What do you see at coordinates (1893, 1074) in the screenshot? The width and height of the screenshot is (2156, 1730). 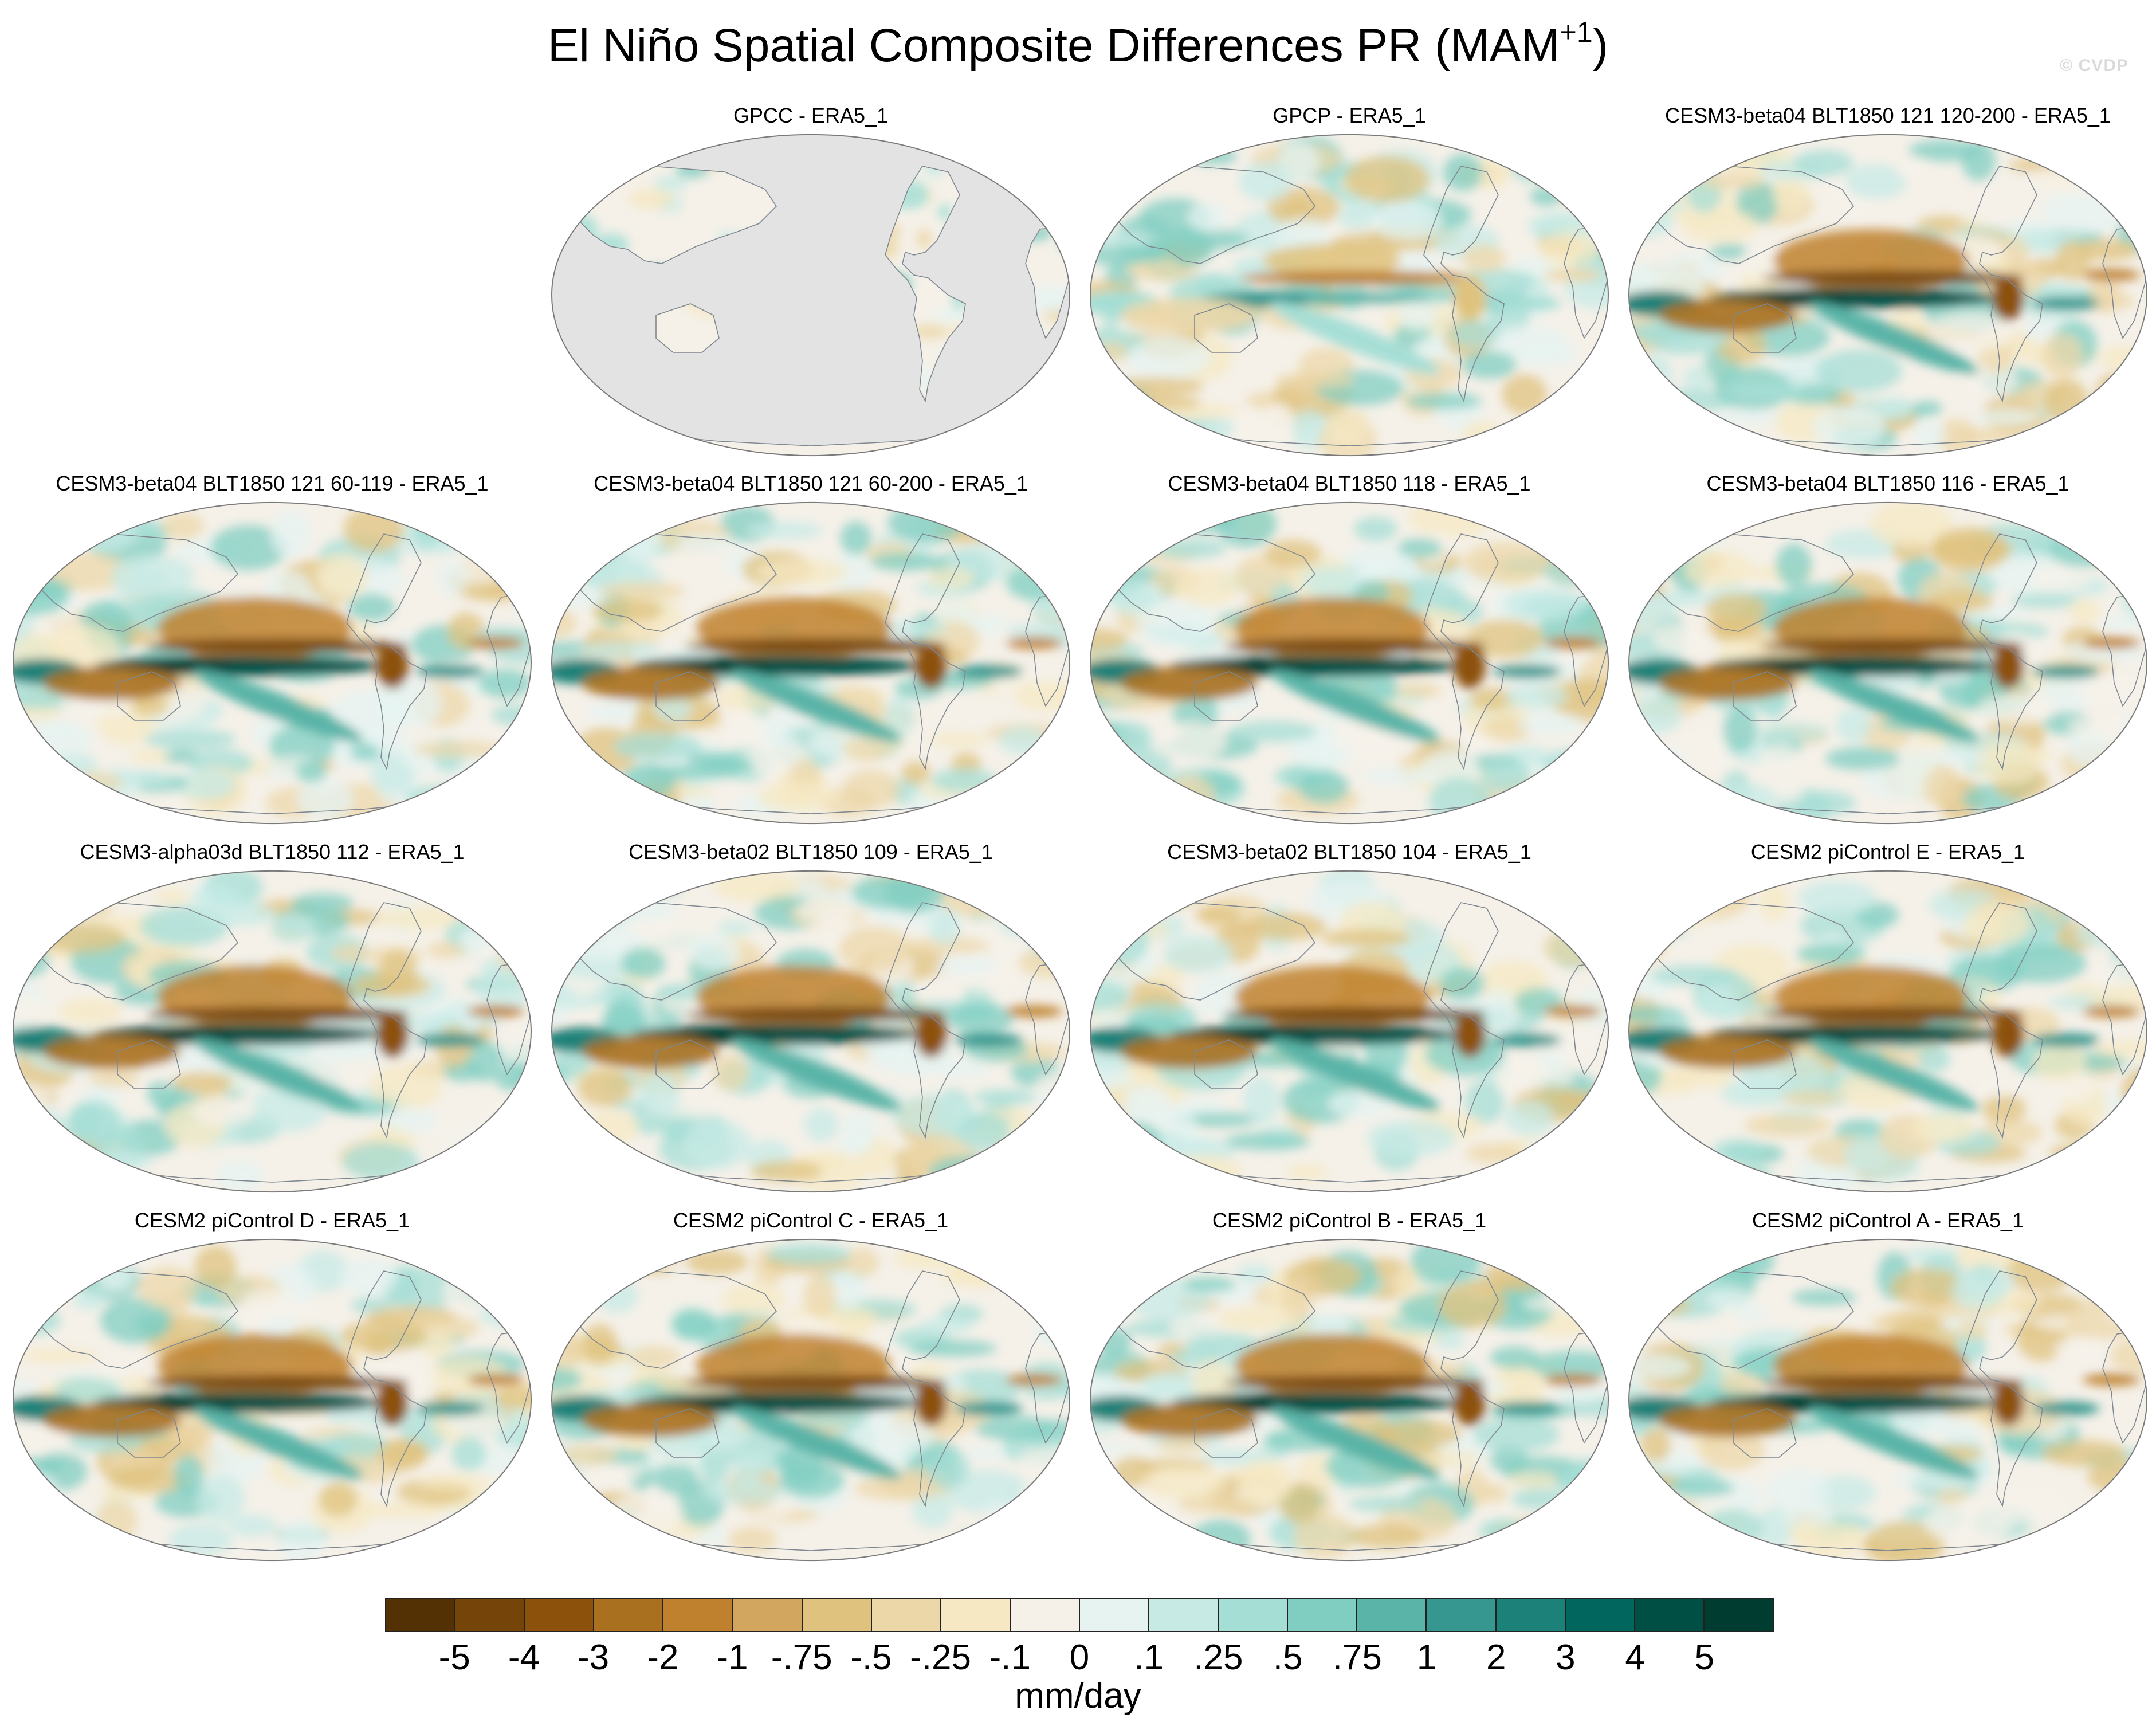 I see `wet-anomaly-spcz` at bounding box center [1893, 1074].